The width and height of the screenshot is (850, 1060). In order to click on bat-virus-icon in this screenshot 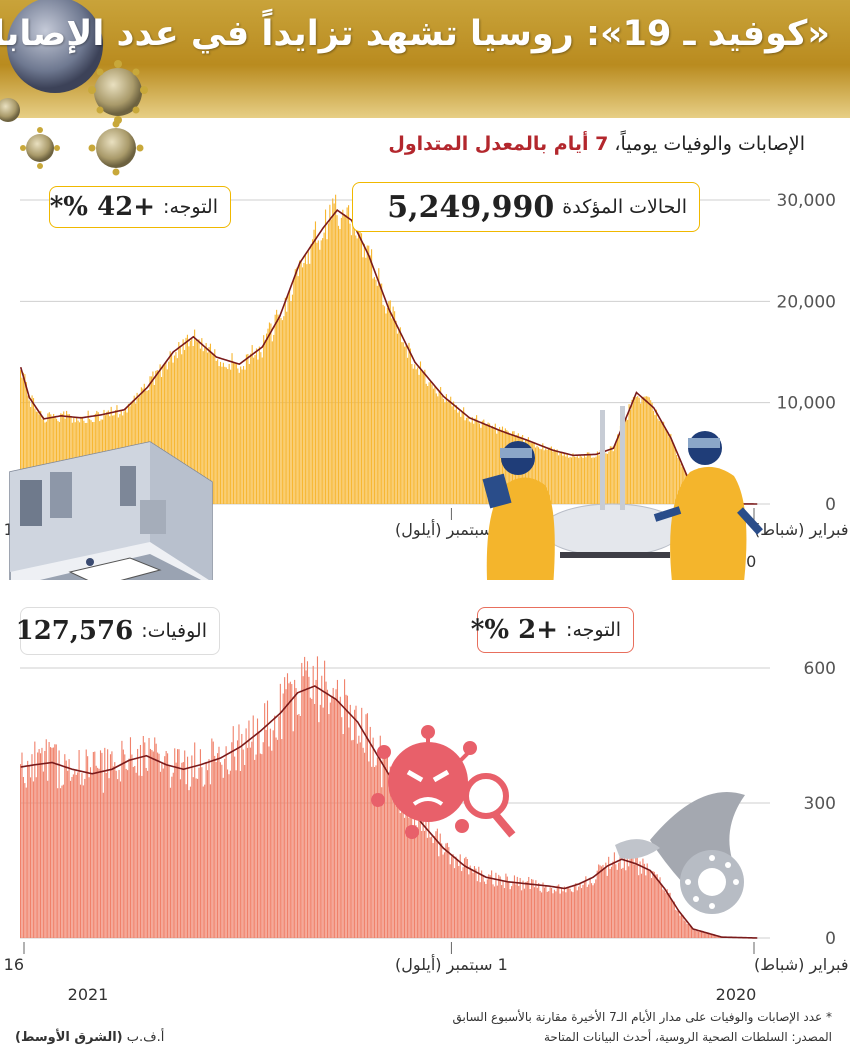, I will do `click(680, 853)`.